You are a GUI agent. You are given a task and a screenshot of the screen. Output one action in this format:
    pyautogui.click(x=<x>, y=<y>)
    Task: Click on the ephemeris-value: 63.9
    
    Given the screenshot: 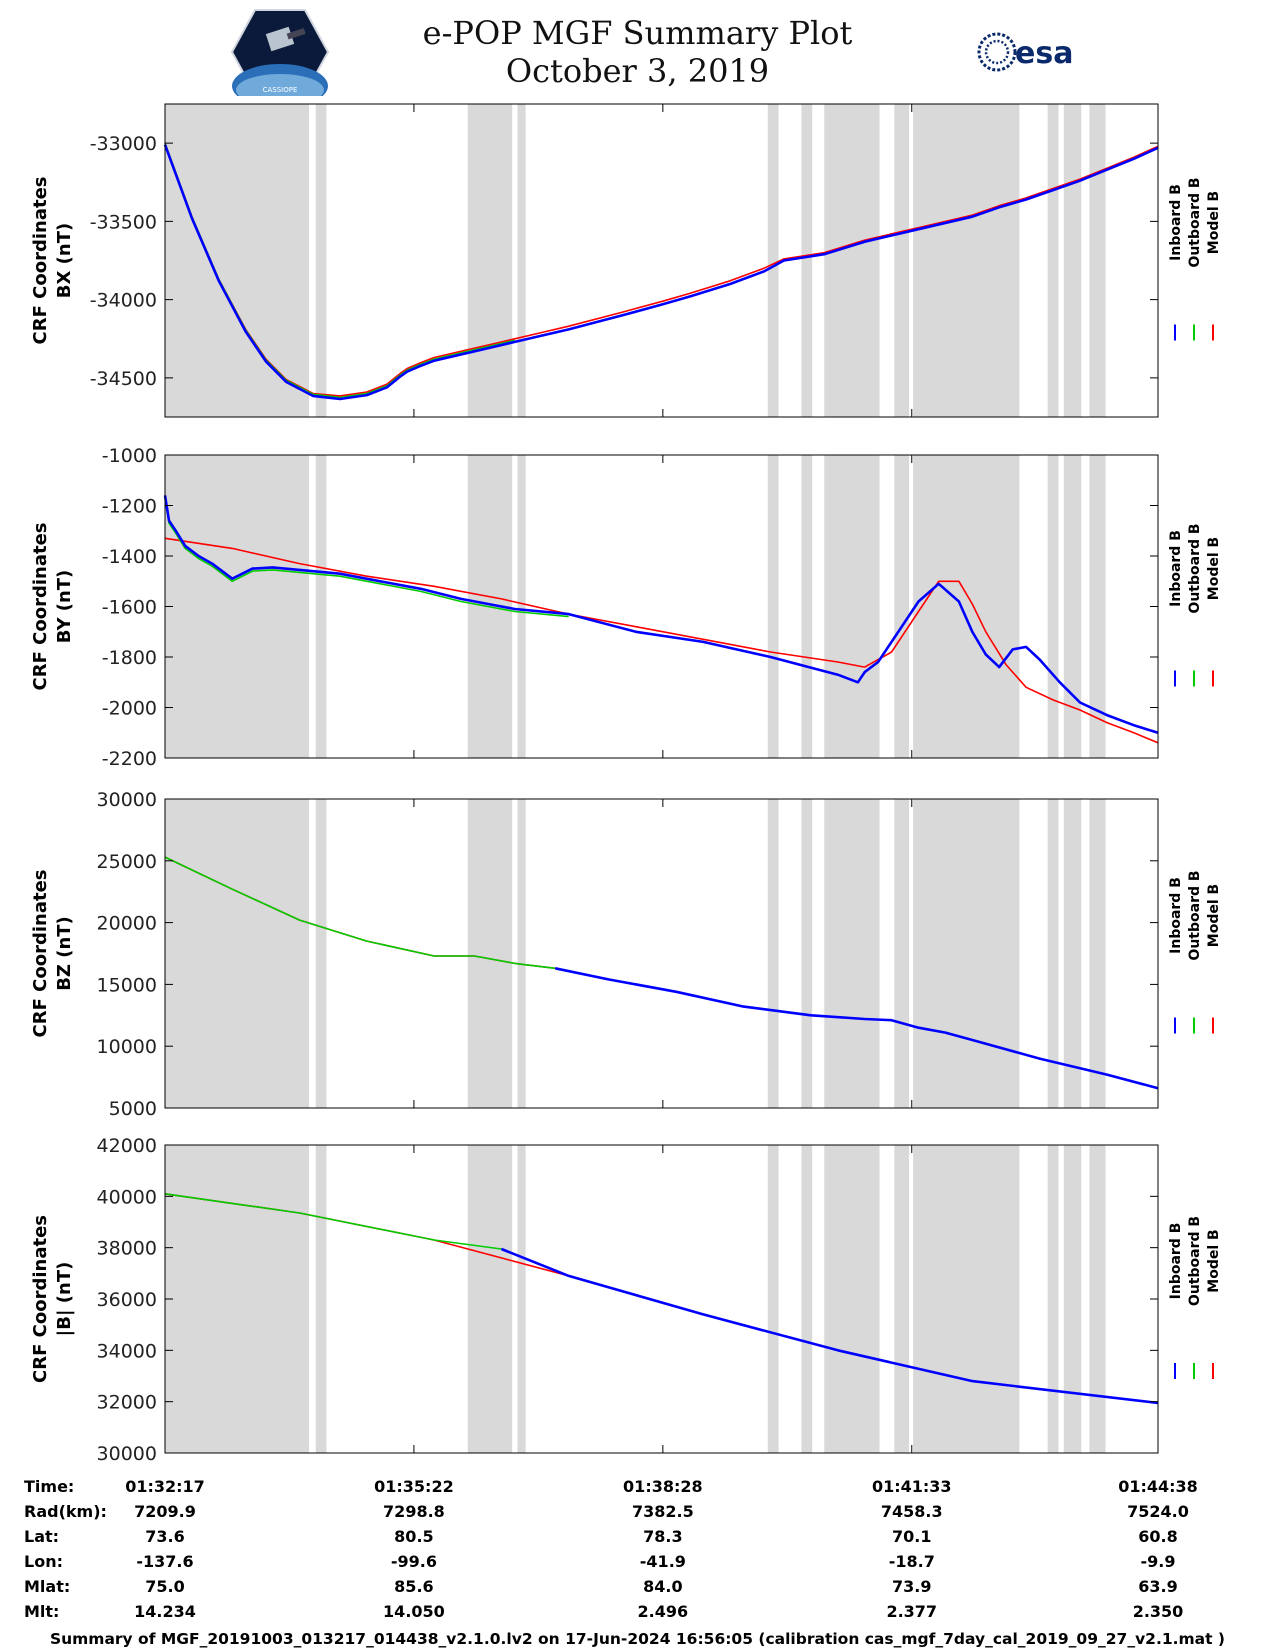 What is the action you would take?
    pyautogui.click(x=1157, y=1586)
    